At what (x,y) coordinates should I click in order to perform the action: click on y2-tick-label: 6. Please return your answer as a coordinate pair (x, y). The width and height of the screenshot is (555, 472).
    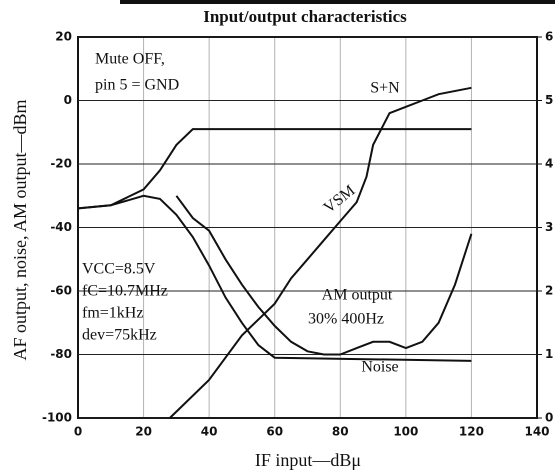
    Looking at the image, I should click on (549, 37).